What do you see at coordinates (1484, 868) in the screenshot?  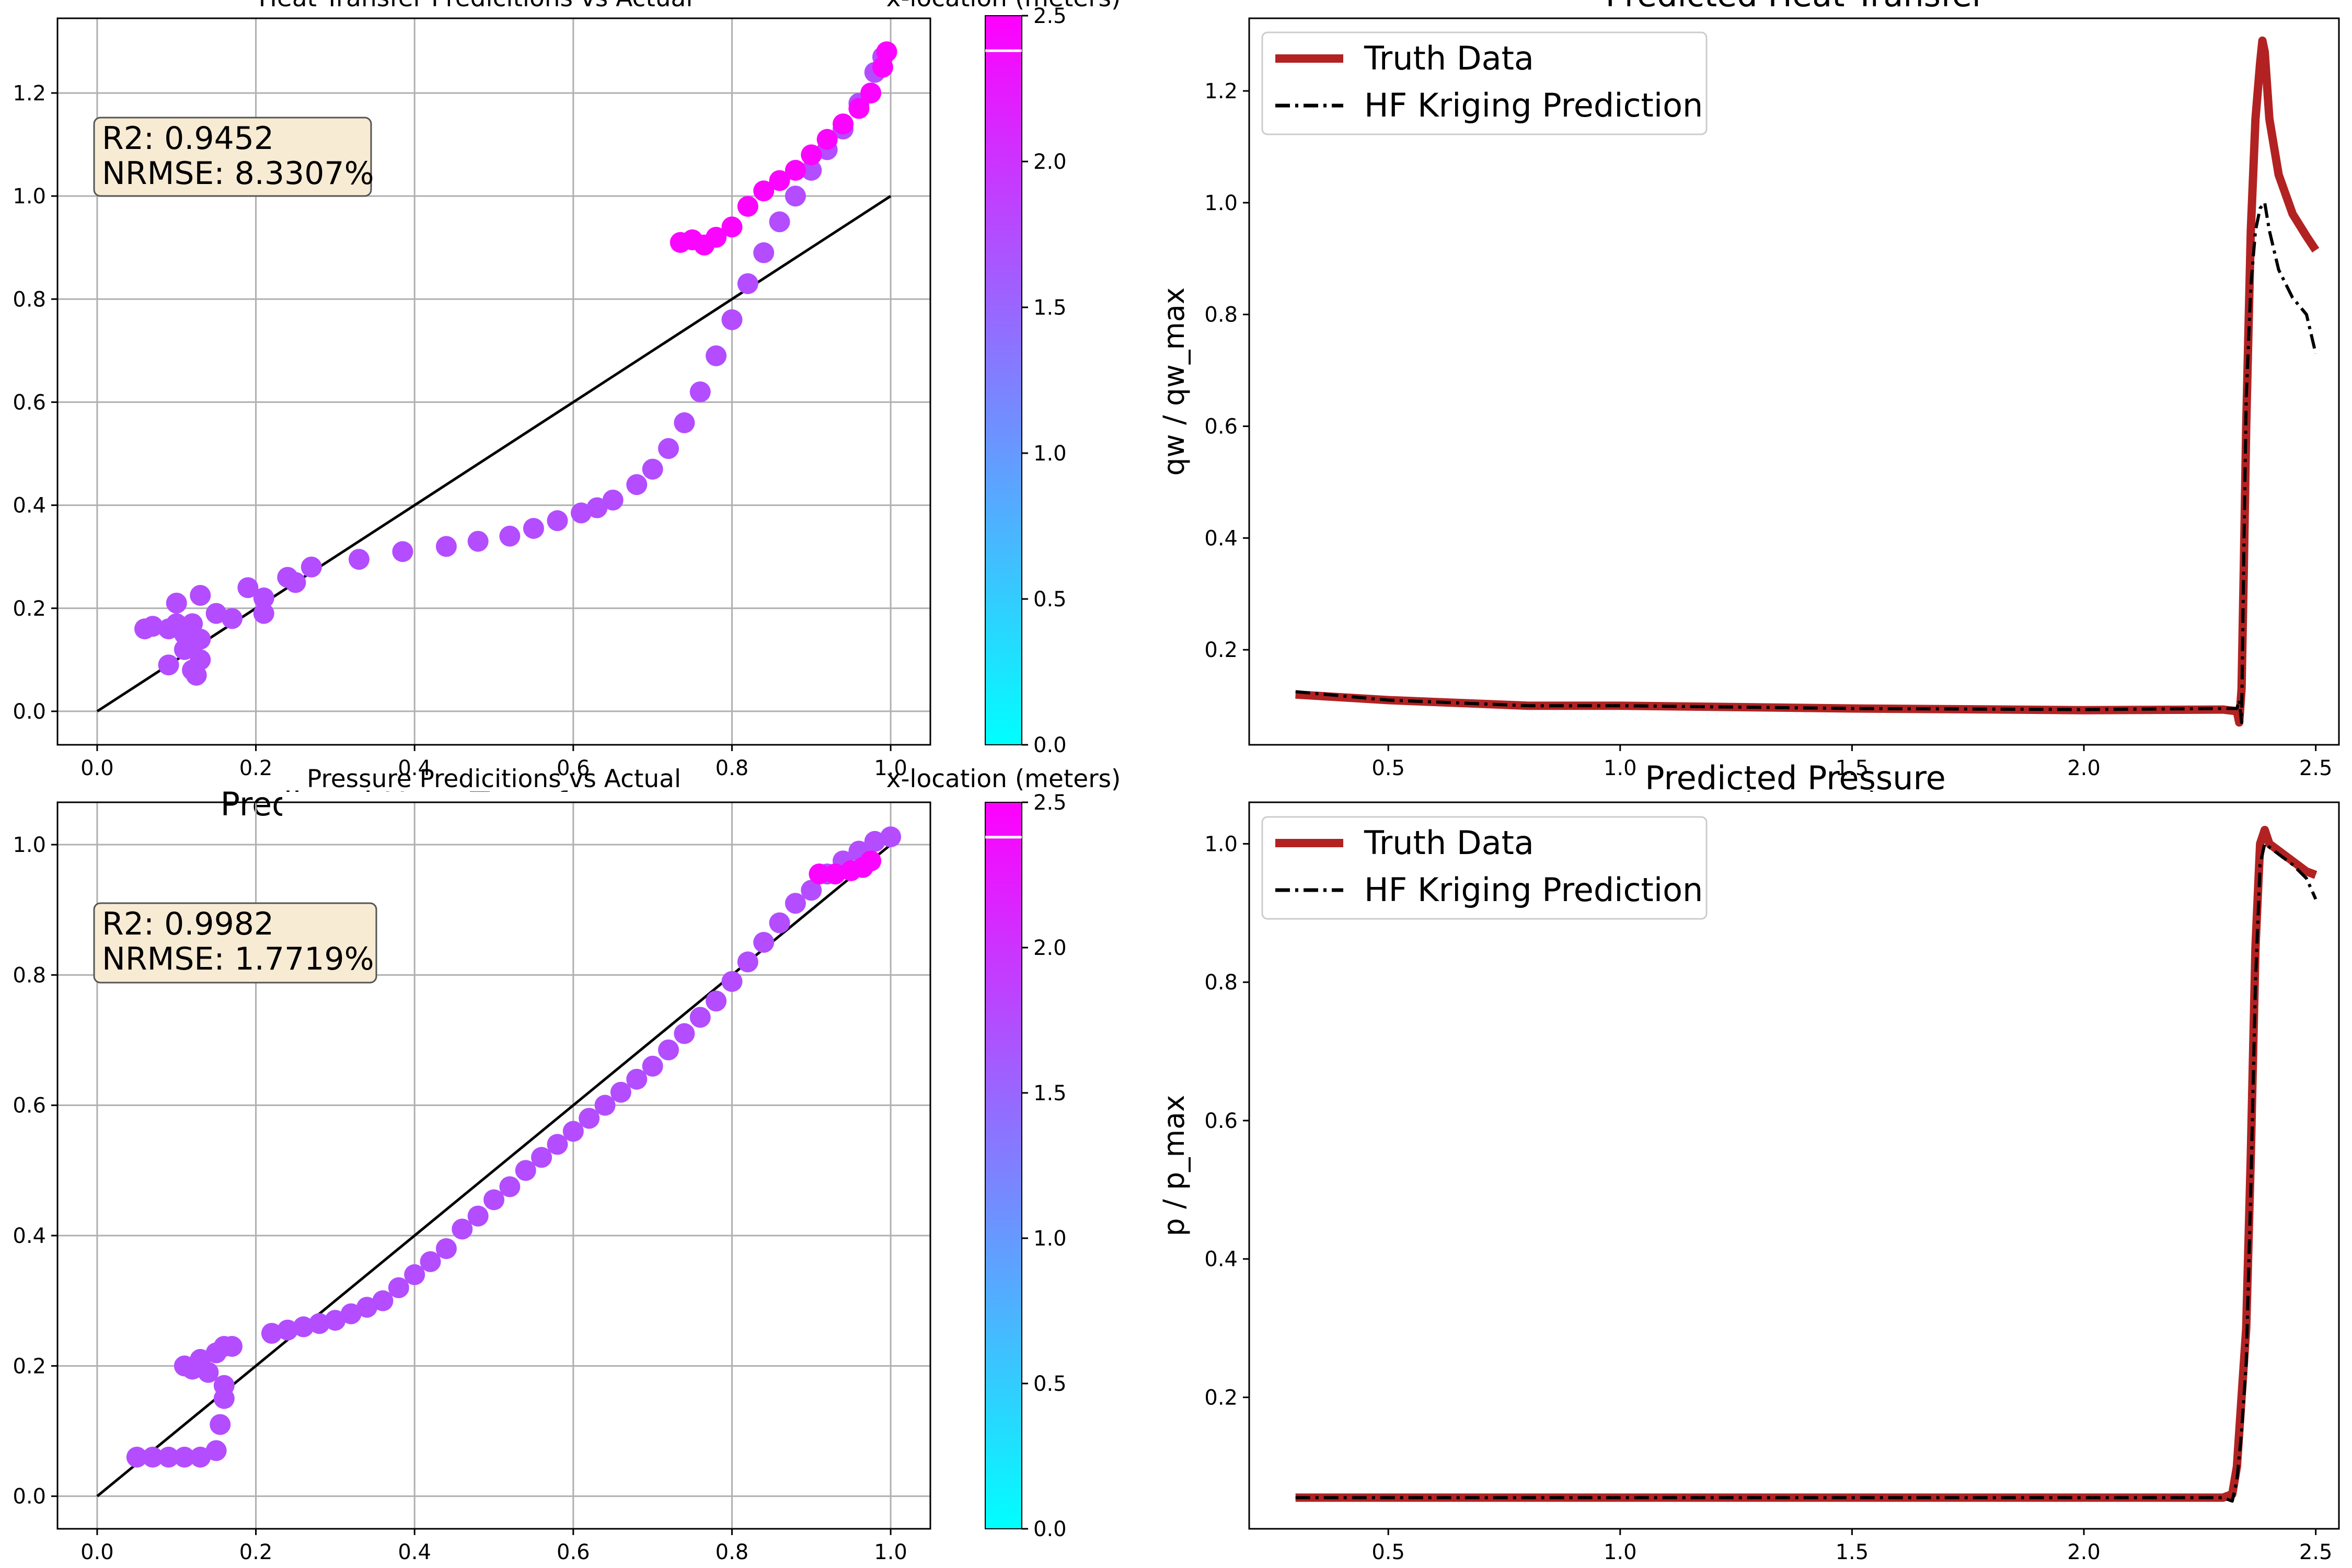 I see `pressure-line-legend: Truth Data HF Kriging Prediction` at bounding box center [1484, 868].